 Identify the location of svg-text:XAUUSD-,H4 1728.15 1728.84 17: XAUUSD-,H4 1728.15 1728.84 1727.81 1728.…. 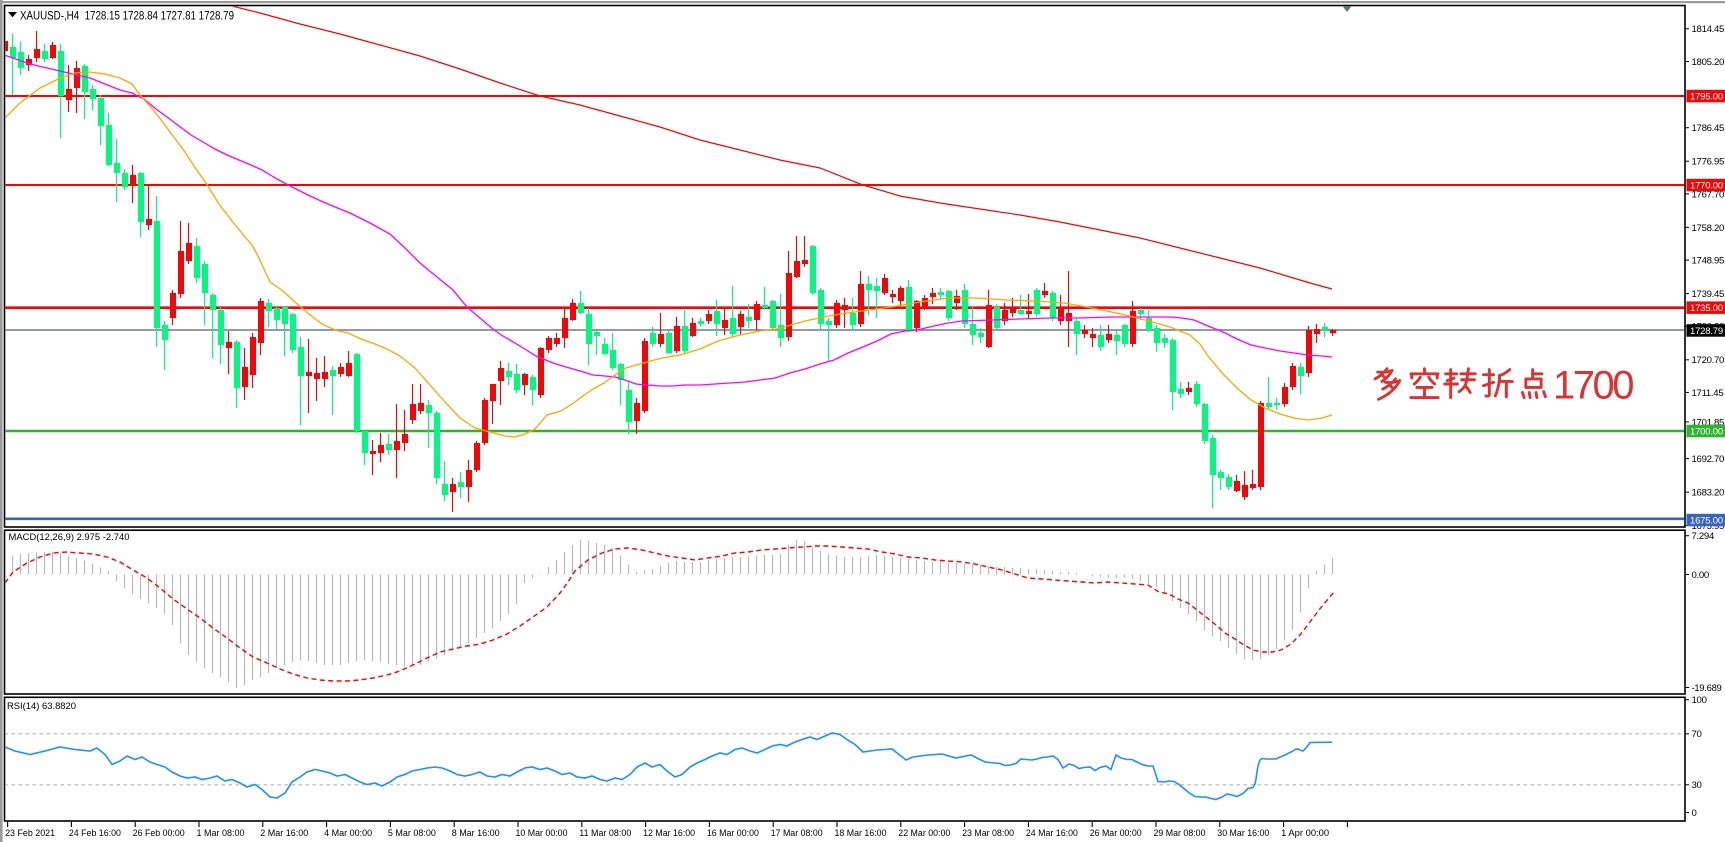
(127, 15).